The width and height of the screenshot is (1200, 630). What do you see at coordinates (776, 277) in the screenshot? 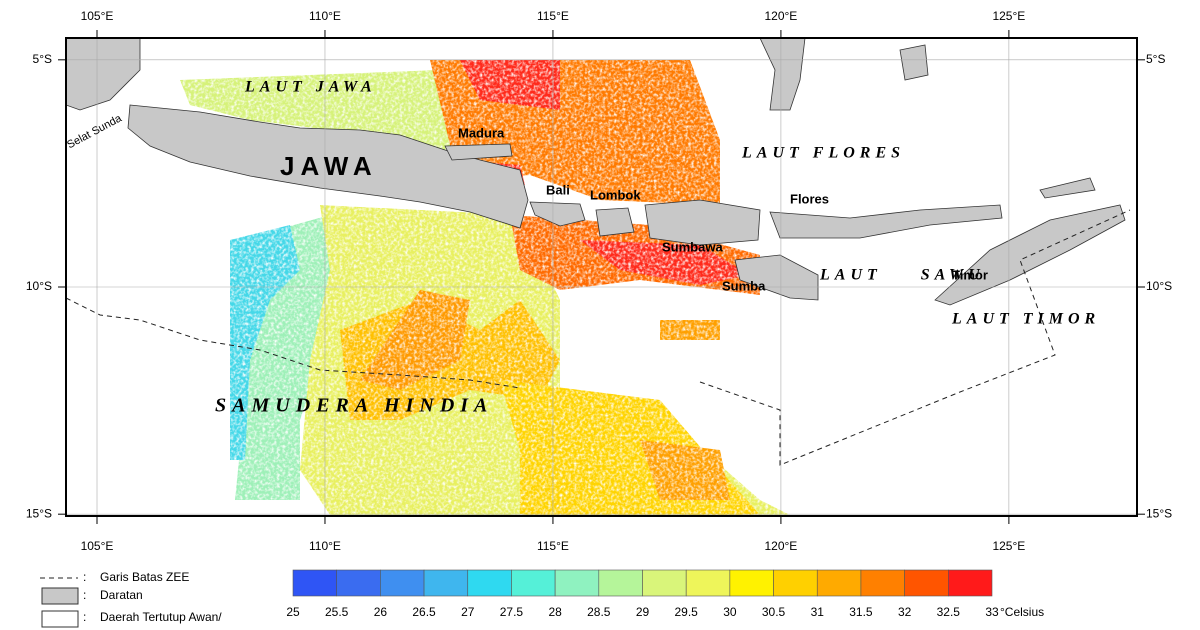
I see `sumba` at bounding box center [776, 277].